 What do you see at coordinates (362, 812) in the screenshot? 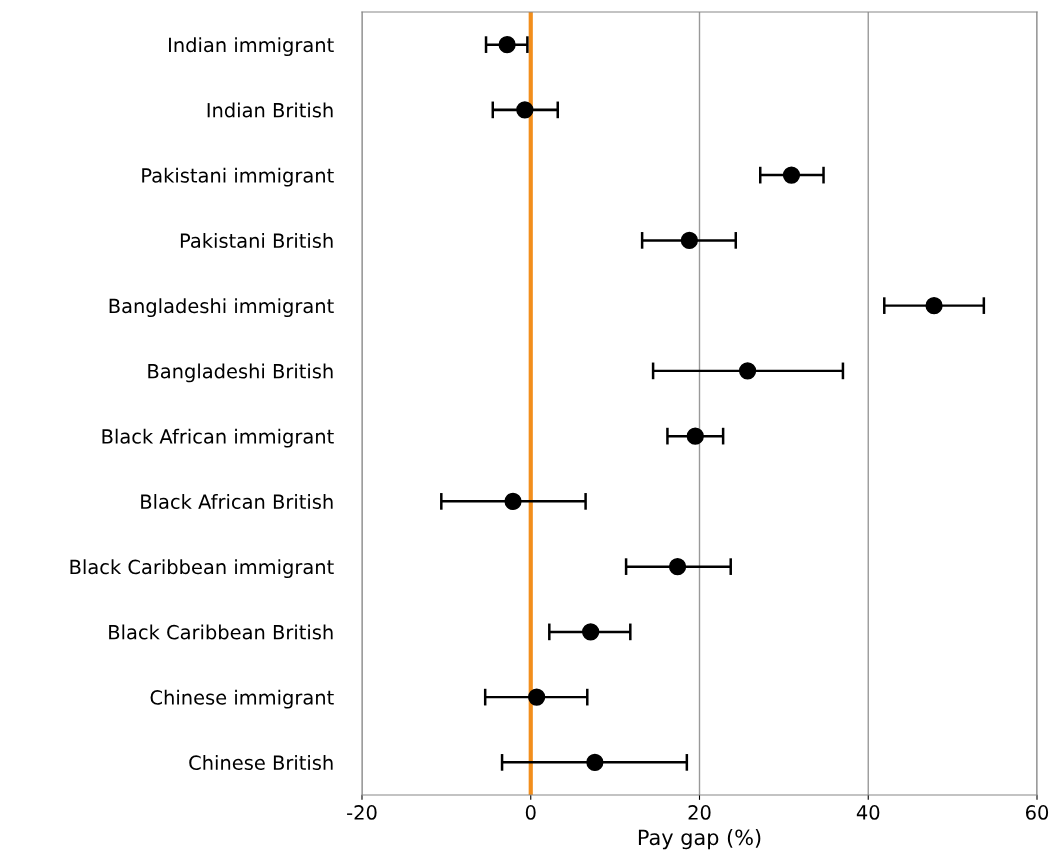
I see `x-tick-label: -20` at bounding box center [362, 812].